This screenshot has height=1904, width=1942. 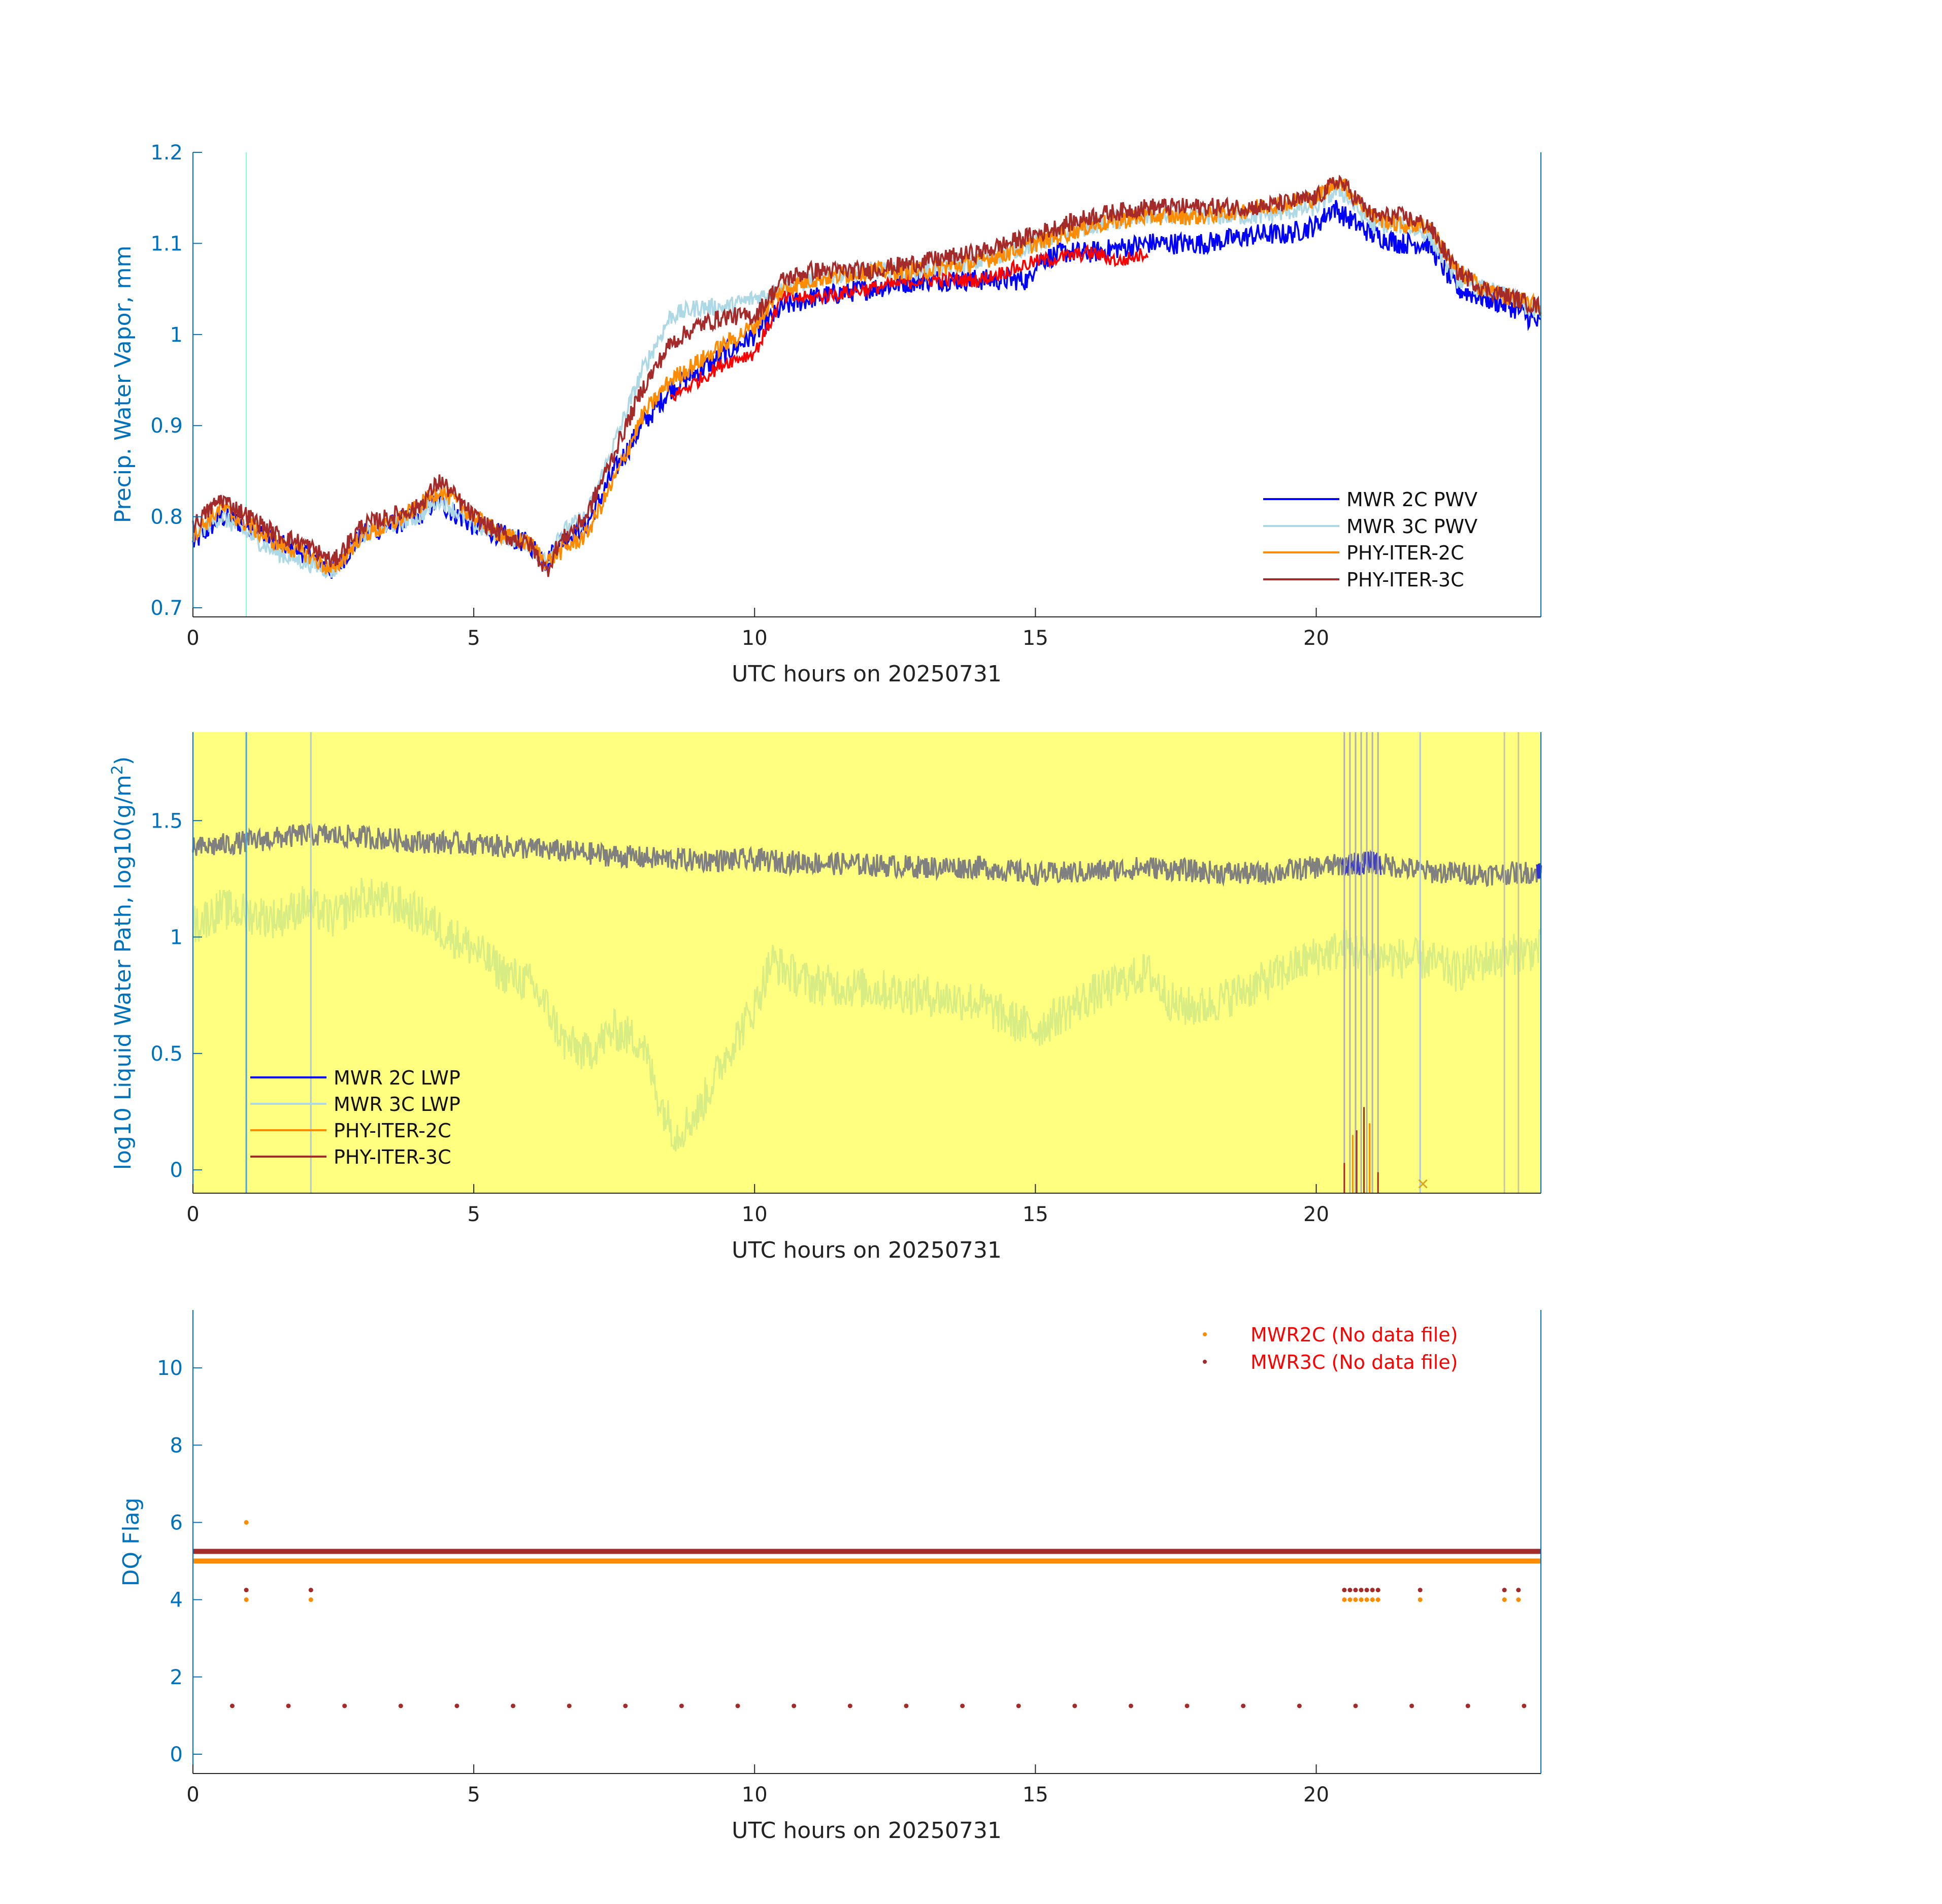 What do you see at coordinates (1035, 639) in the screenshot?
I see `pwv-x-tick-label: 15` at bounding box center [1035, 639].